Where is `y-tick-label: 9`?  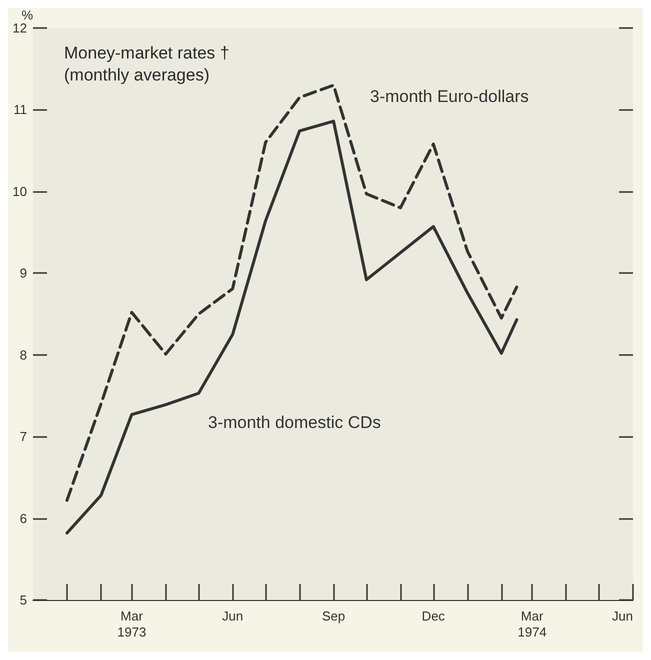 y-tick-label: 9 is located at coordinates (23, 273).